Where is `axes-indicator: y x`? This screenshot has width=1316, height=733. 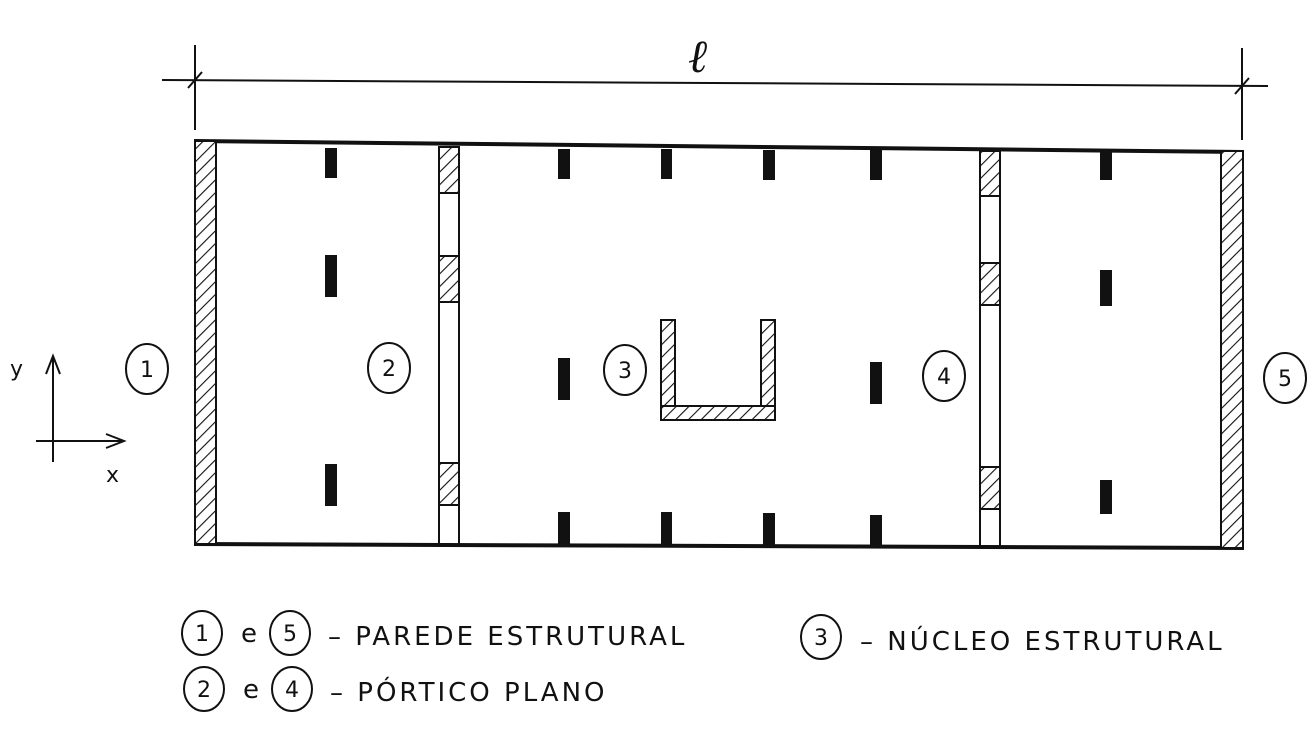 axes-indicator: y x is located at coordinates (68, 420).